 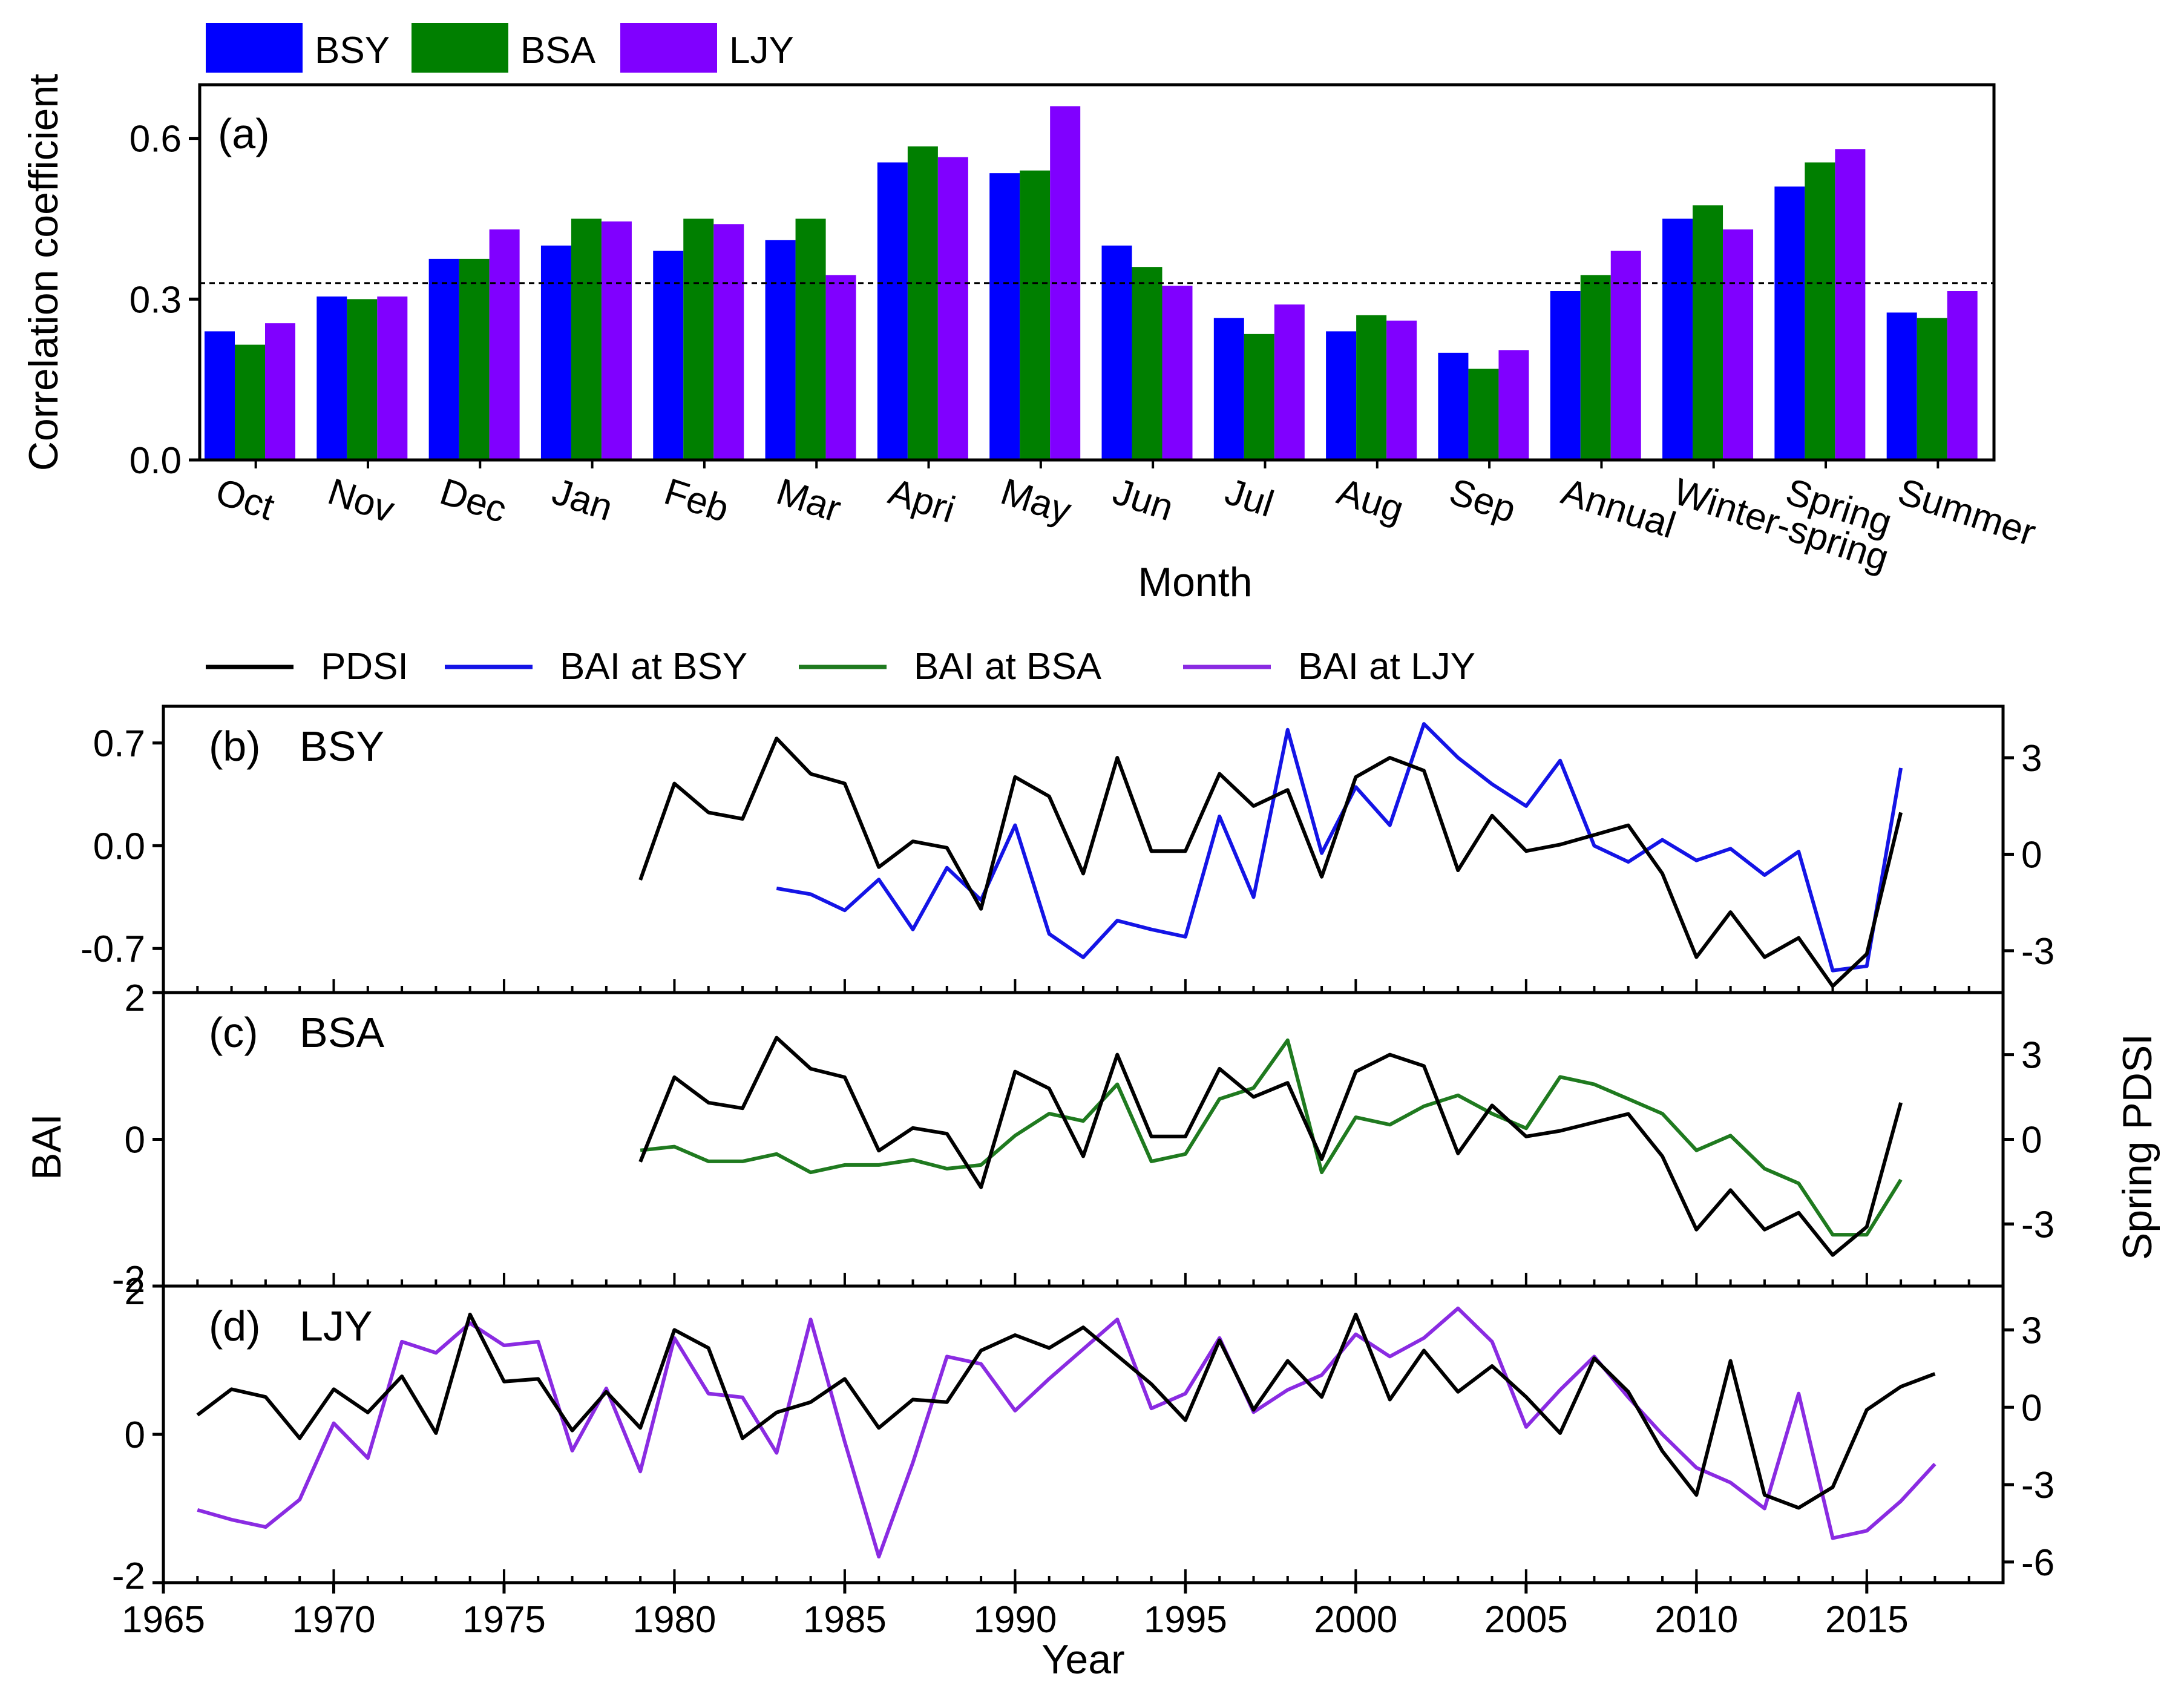 What do you see at coordinates (668, 356) in the screenshot?
I see `bar-bsy-feb` at bounding box center [668, 356].